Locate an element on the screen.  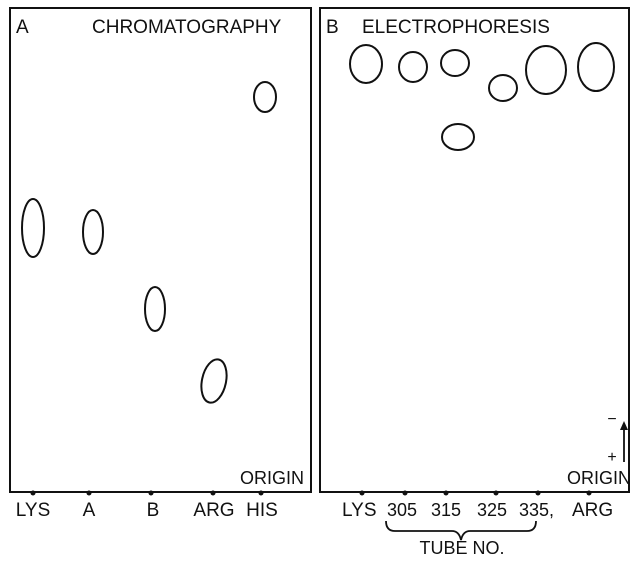
panel-a-letter: A is located at coordinates (22, 27).